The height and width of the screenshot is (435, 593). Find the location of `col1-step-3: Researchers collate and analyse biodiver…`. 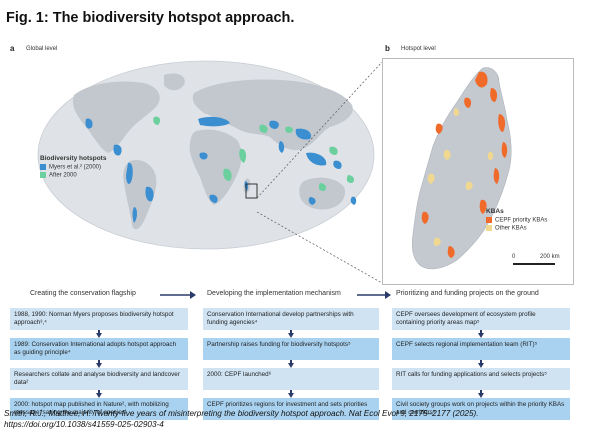

col1-step-3: Researchers collate and analyse biodiver… is located at coordinates (99, 379).